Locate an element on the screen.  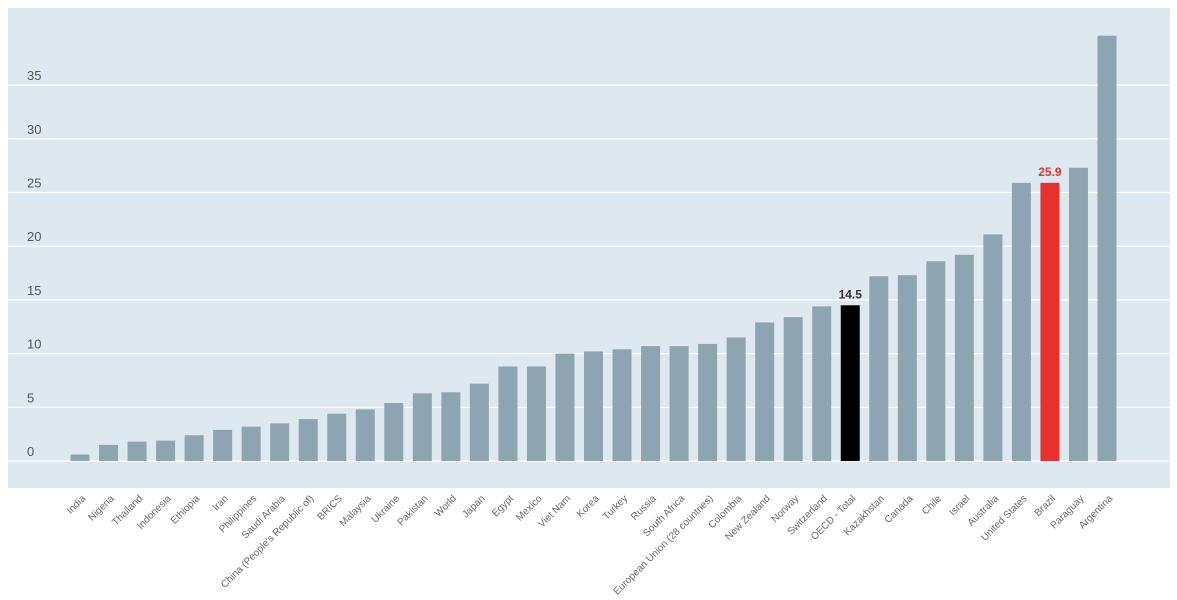
x-tick-label: India is located at coordinates (76, 504).